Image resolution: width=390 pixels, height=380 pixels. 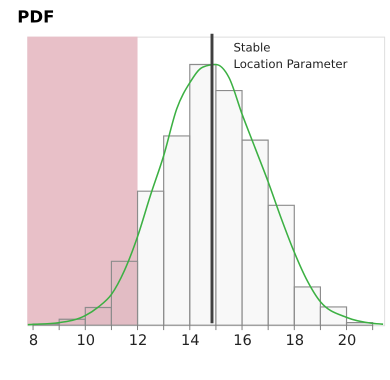 What do you see at coordinates (294, 341) in the screenshot?
I see `x-tick-label: 18` at bounding box center [294, 341].